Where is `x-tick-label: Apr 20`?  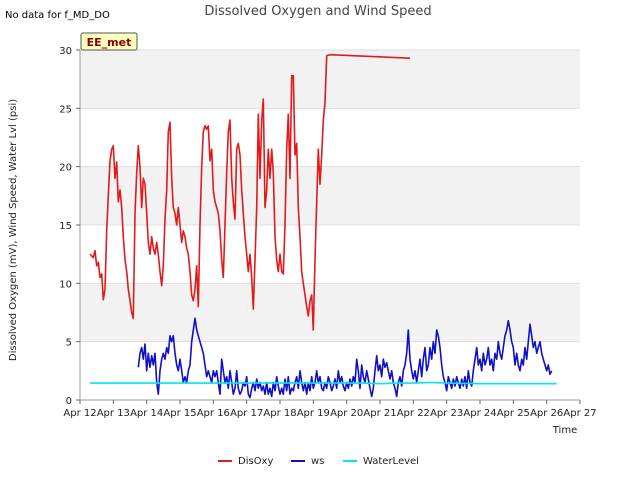 x-tick-label: Apr 20 is located at coordinates (346, 413).